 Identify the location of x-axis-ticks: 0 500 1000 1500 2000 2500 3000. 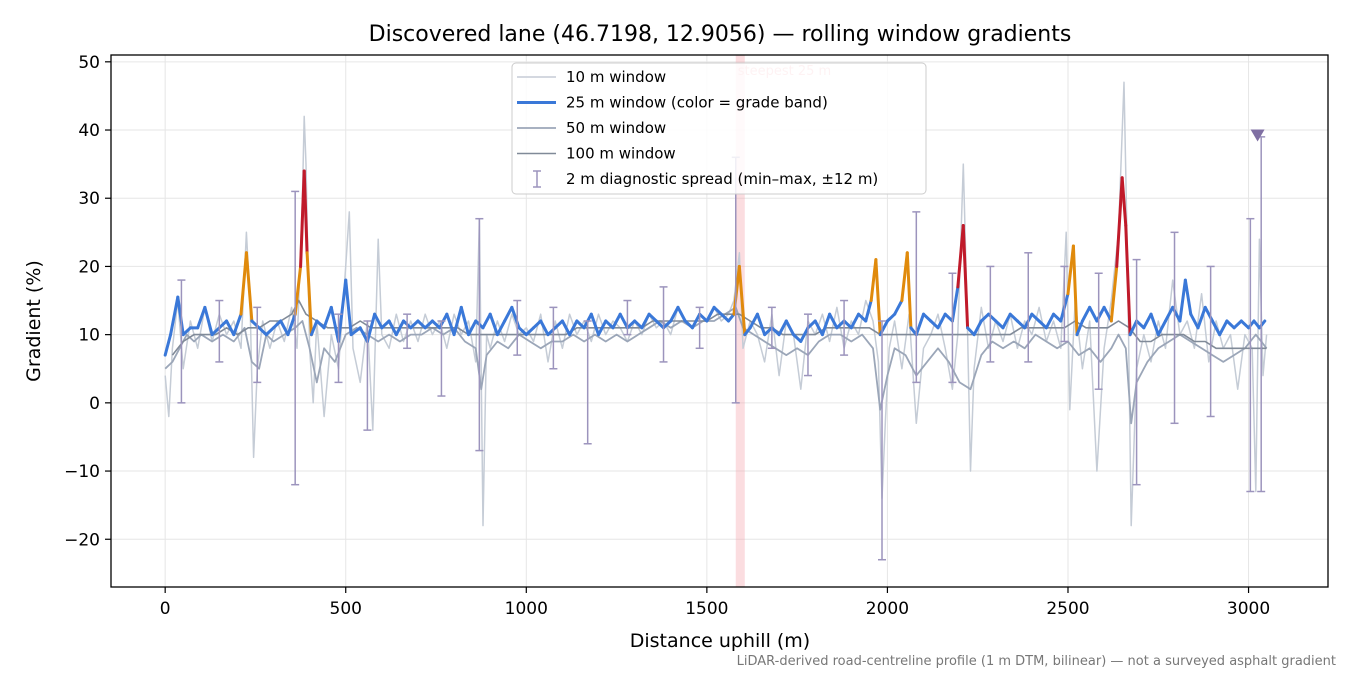
(715, 603).